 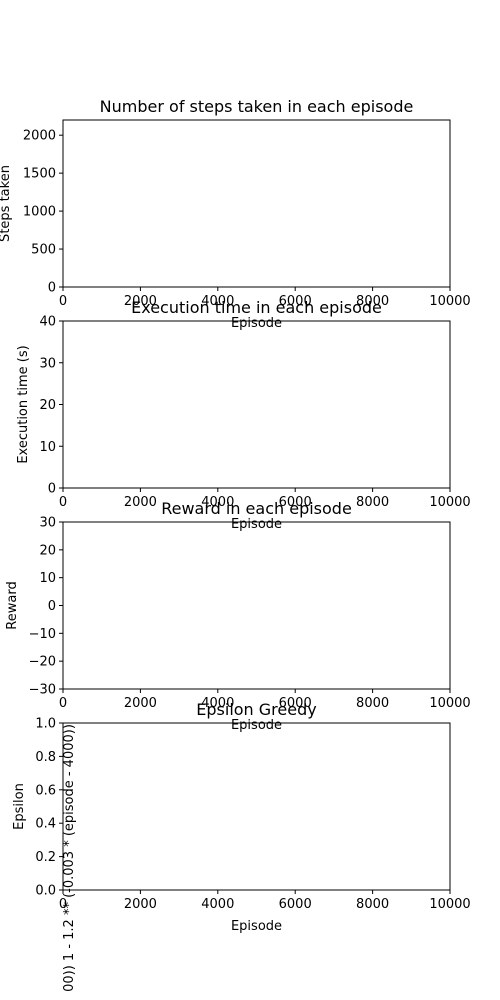 What do you see at coordinates (45, 824) in the screenshot?
I see `y-tick-label: 0.4` at bounding box center [45, 824].